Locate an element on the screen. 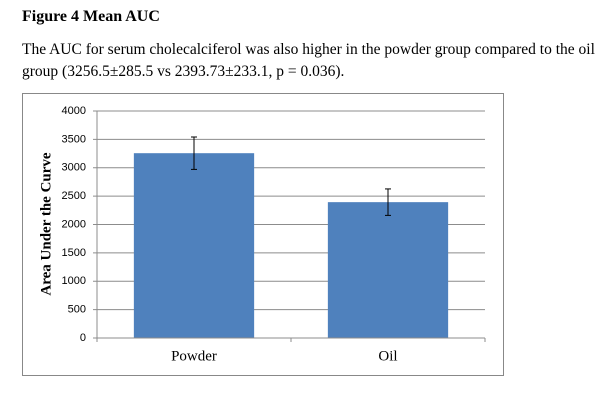 The width and height of the screenshot is (604, 402). y-tick-label: 500 is located at coordinates (77, 310).